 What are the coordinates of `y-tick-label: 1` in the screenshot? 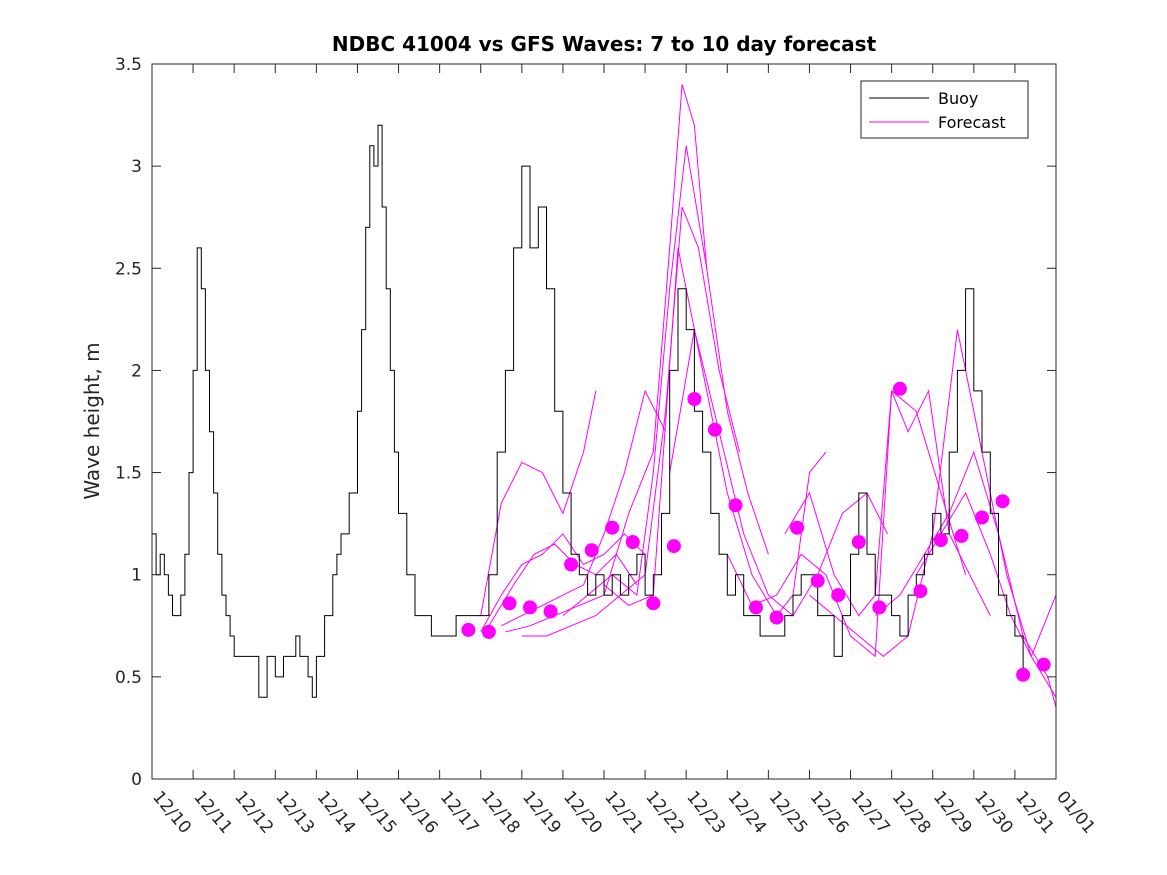 It's located at (136, 576).